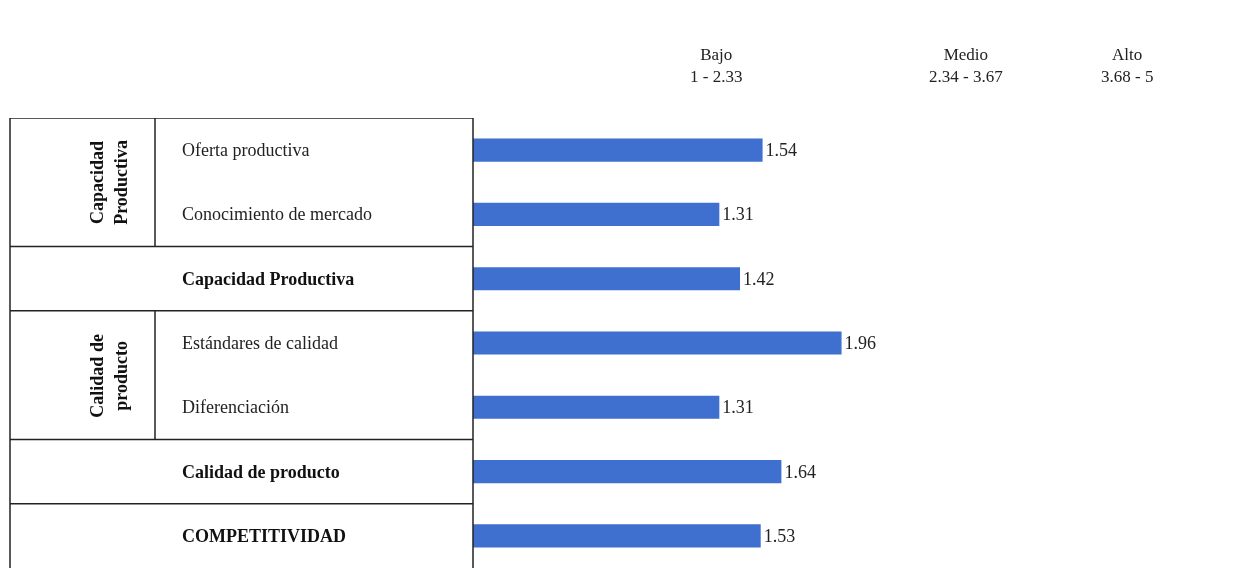 Image resolution: width=1247 pixels, height=568 pixels. What do you see at coordinates (1127, 66) in the screenshot?
I see `text: Alto 3.68 - 5` at bounding box center [1127, 66].